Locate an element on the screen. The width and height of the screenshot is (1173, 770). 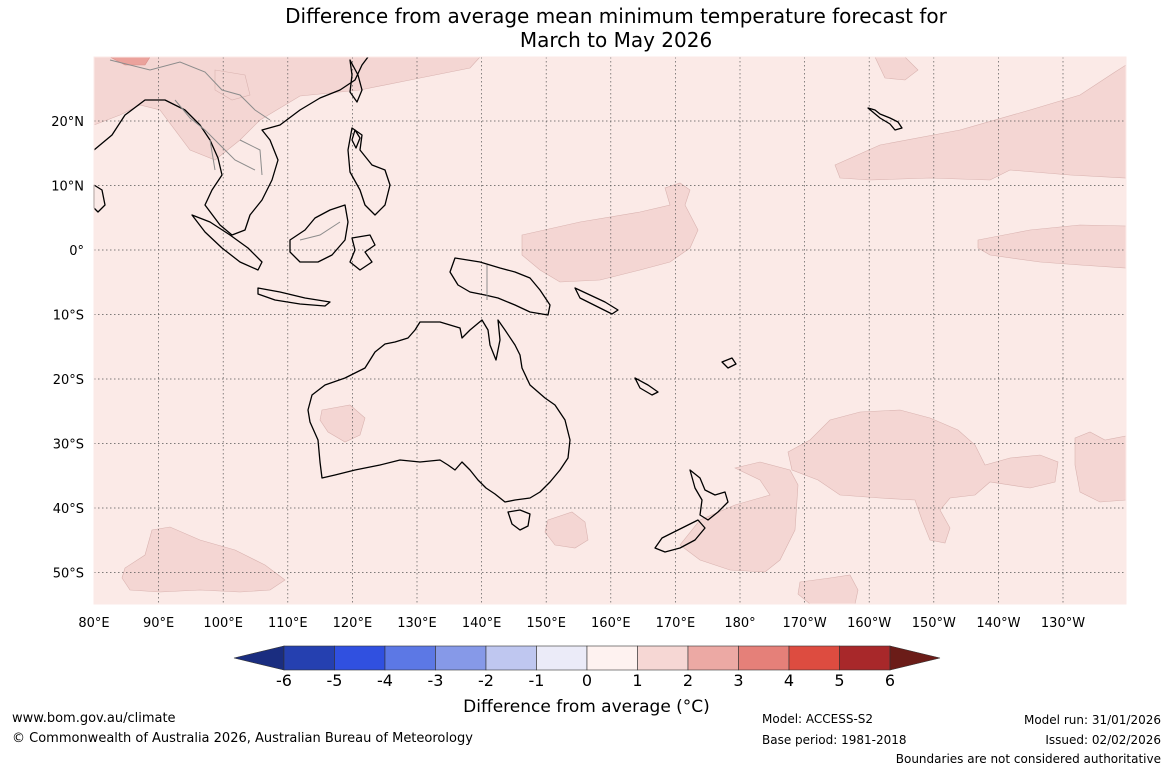
tasmania-coast is located at coordinates (519, 520).